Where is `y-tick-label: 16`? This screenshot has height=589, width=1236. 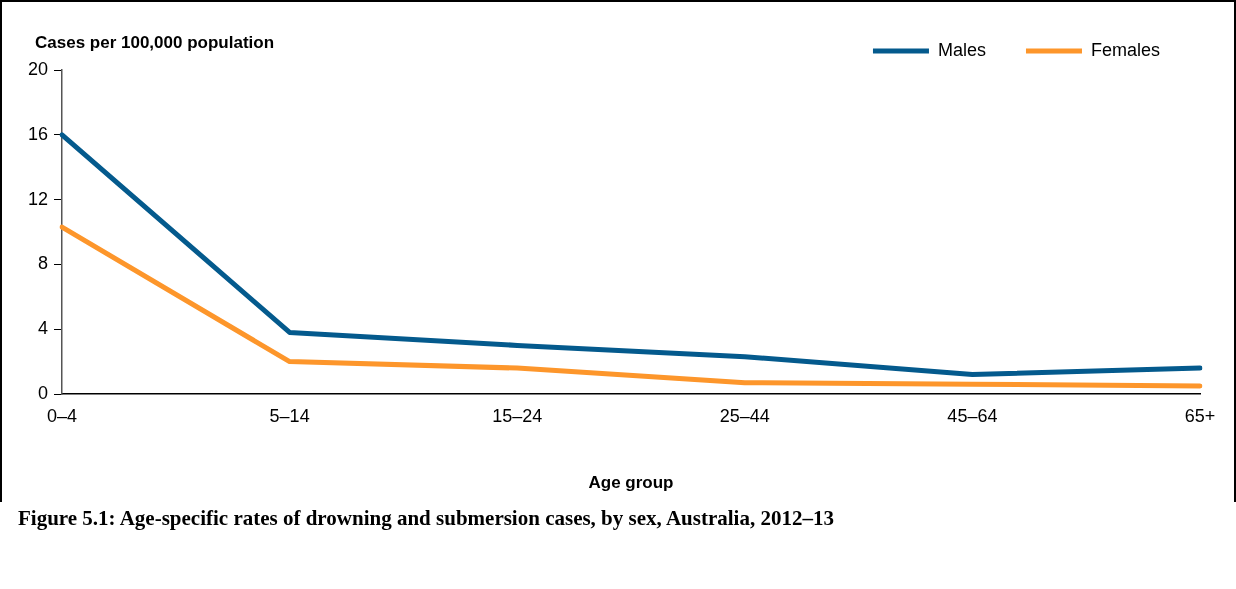 y-tick-label: 16 is located at coordinates (38, 133).